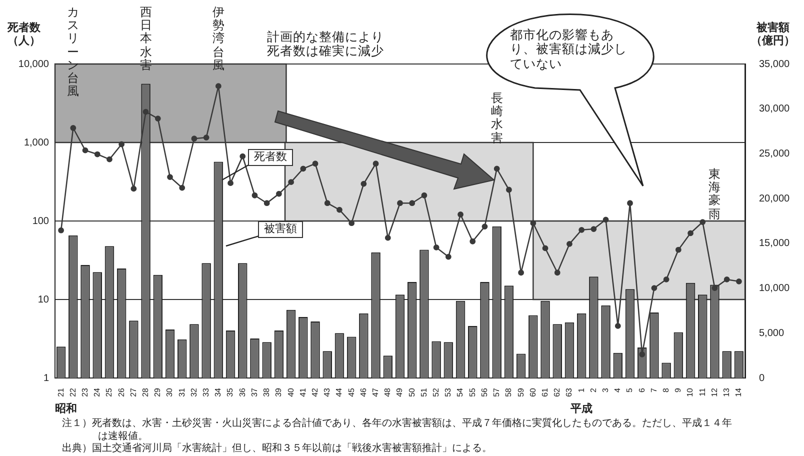 The height and width of the screenshot is (456, 804). What do you see at coordinates (291, 392) in the screenshot?
I see `x-tick-label: 40` at bounding box center [291, 392].